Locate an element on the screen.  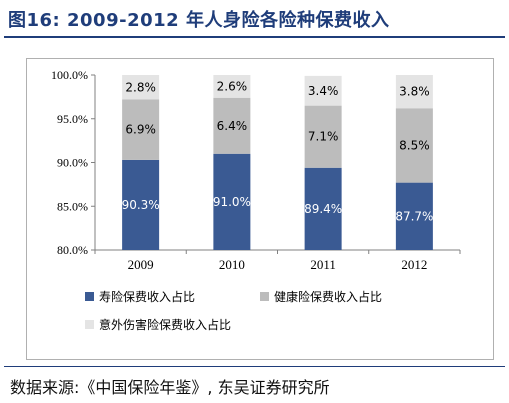
x-tick-label: 2012 is located at coordinates (414, 264).